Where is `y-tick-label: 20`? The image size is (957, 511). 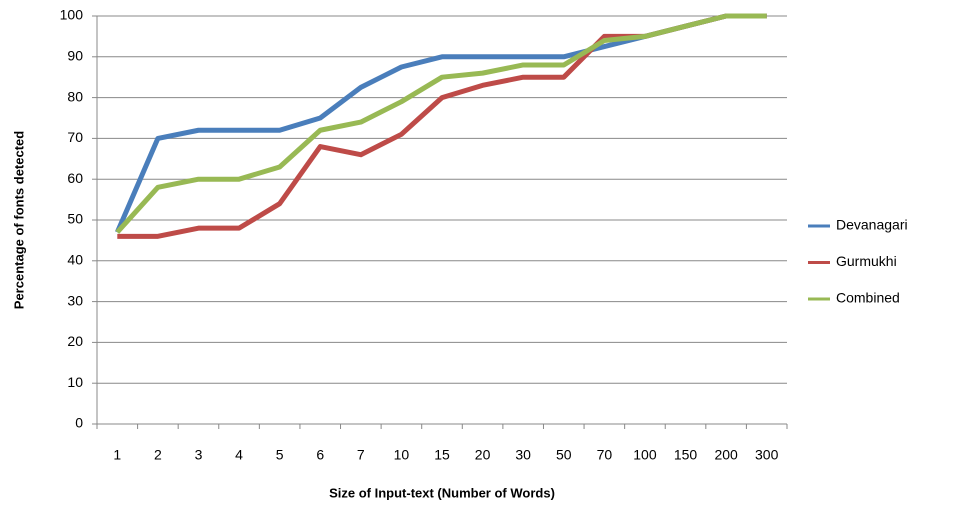 y-tick-label: 20 is located at coordinates (75, 341).